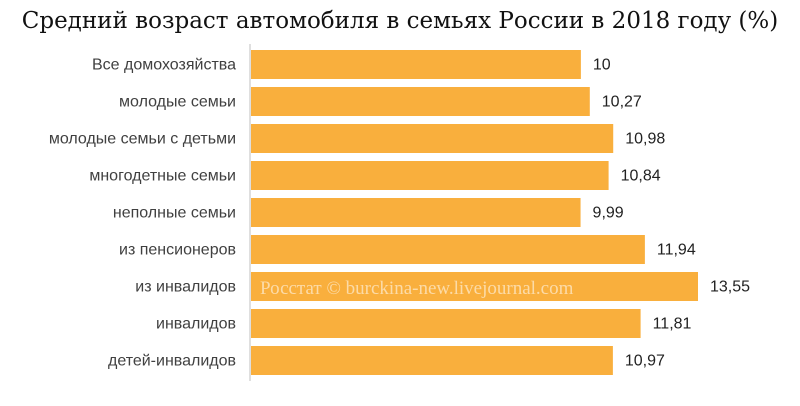 The image size is (800, 406). Describe the element at coordinates (177, 102) in the screenshot. I see `category-label: молодые семьи` at that location.